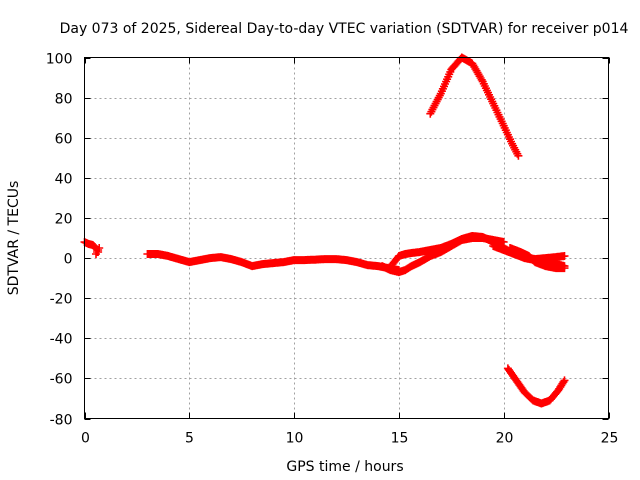 This screenshot has height=480, width=640. Describe the element at coordinates (61, 380) in the screenshot. I see `y-tick-label: -60` at that location.